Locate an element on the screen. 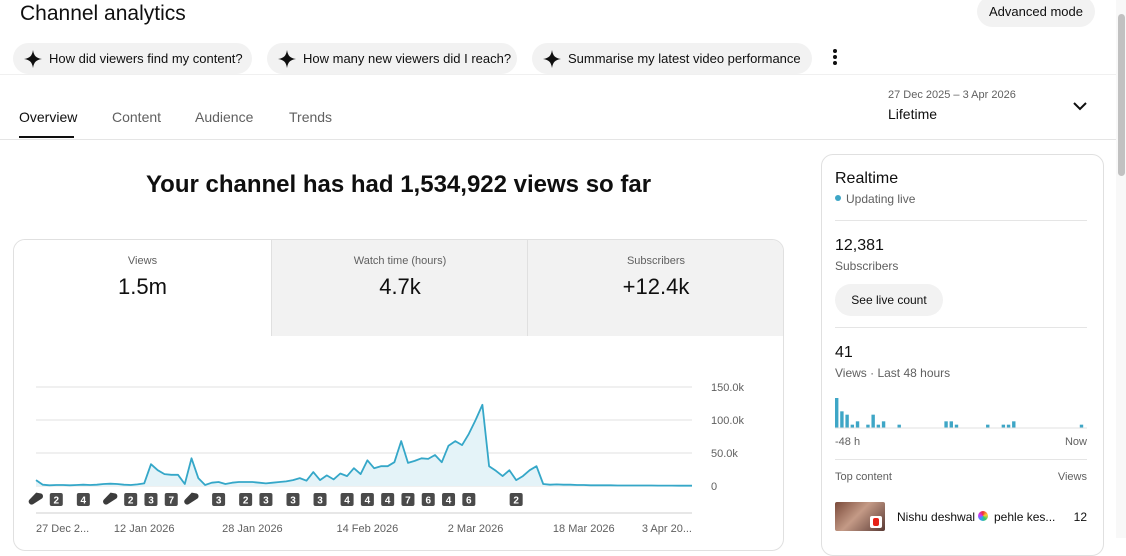 This screenshot has height=556, width=1126. suggestion-chip: How many new viewers did I reach? is located at coordinates (392, 58).